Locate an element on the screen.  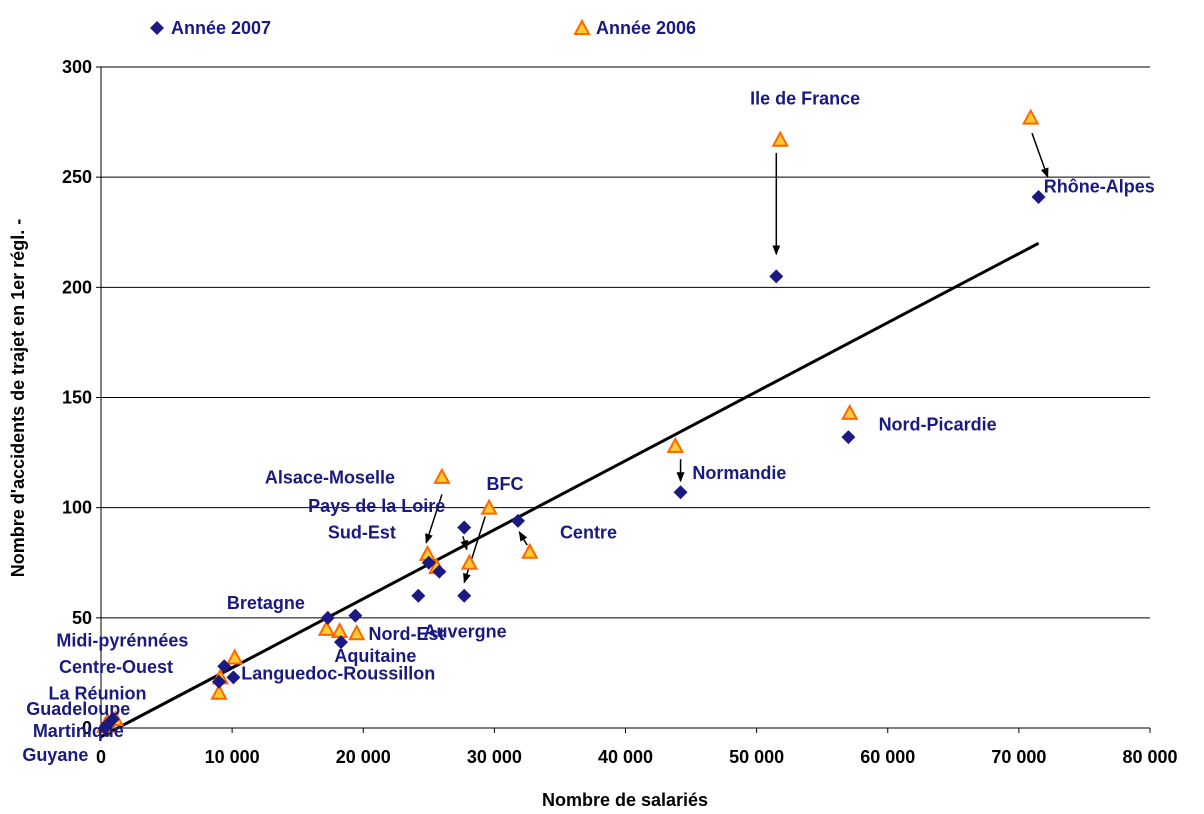
y-tick-label-4: 200 is located at coordinates (77, 287).